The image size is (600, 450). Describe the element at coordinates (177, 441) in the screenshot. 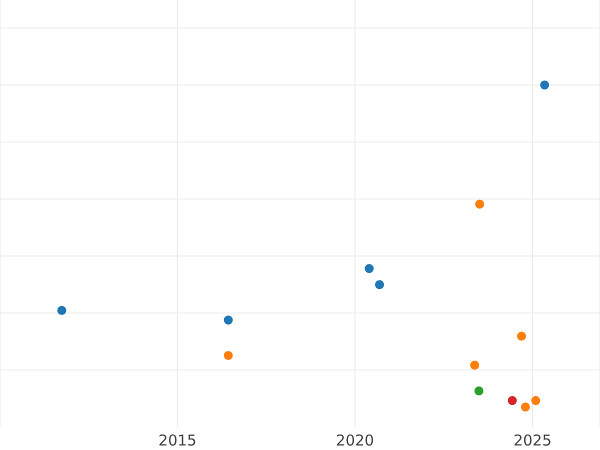

I see `x-tick-label: 2015` at that location.